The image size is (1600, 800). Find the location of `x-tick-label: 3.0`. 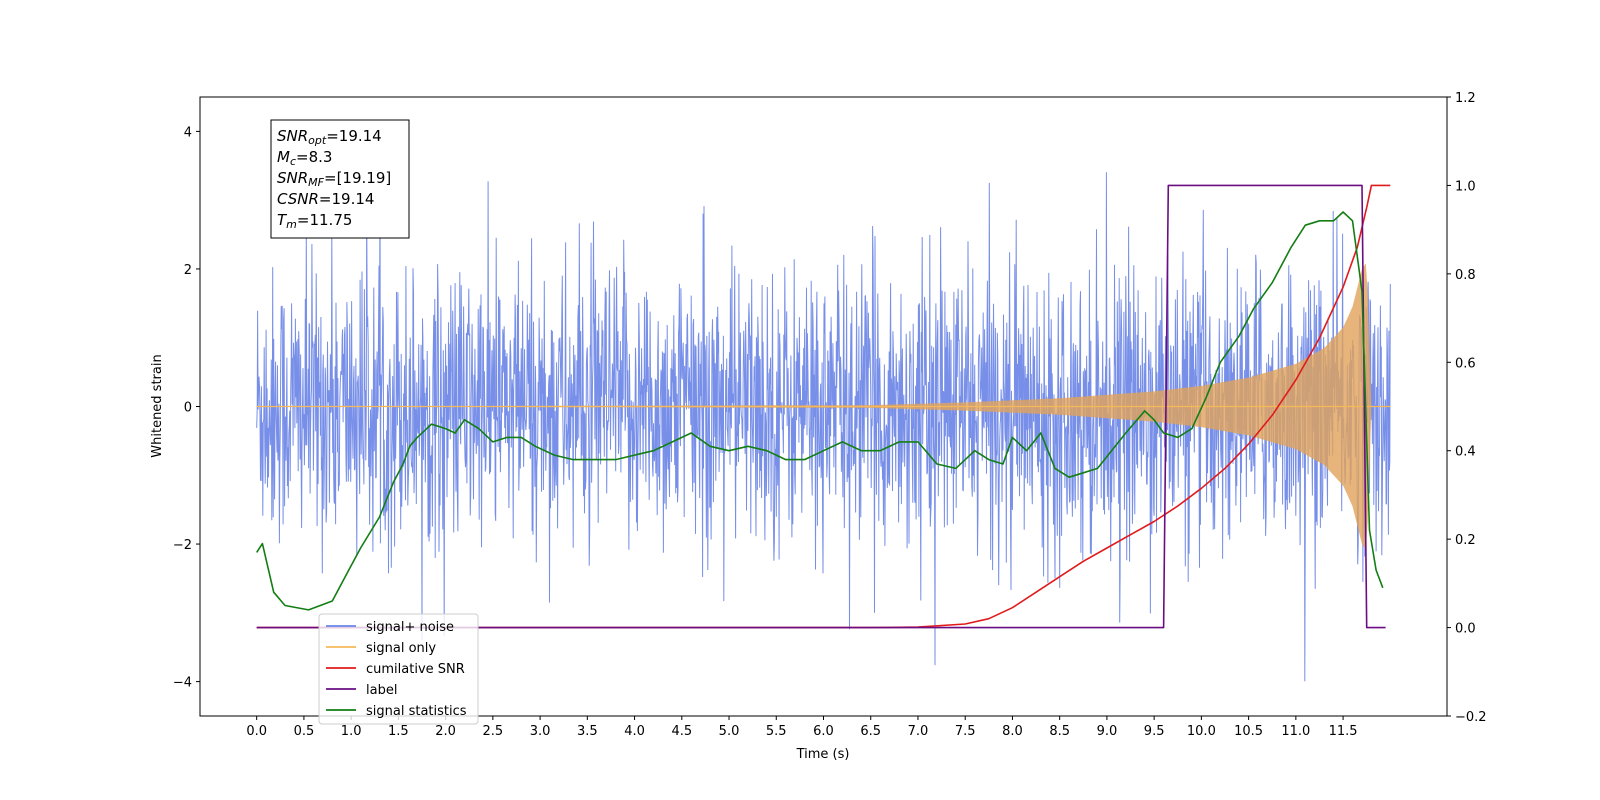

x-tick-label: 3.0 is located at coordinates (540, 731).